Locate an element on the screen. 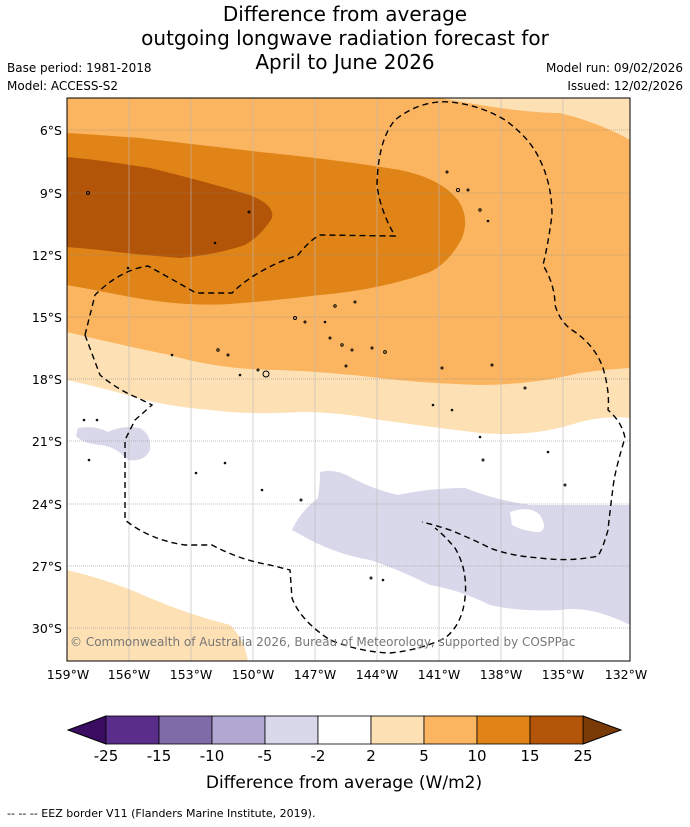  lat-label: 15°S is located at coordinates (47, 317).